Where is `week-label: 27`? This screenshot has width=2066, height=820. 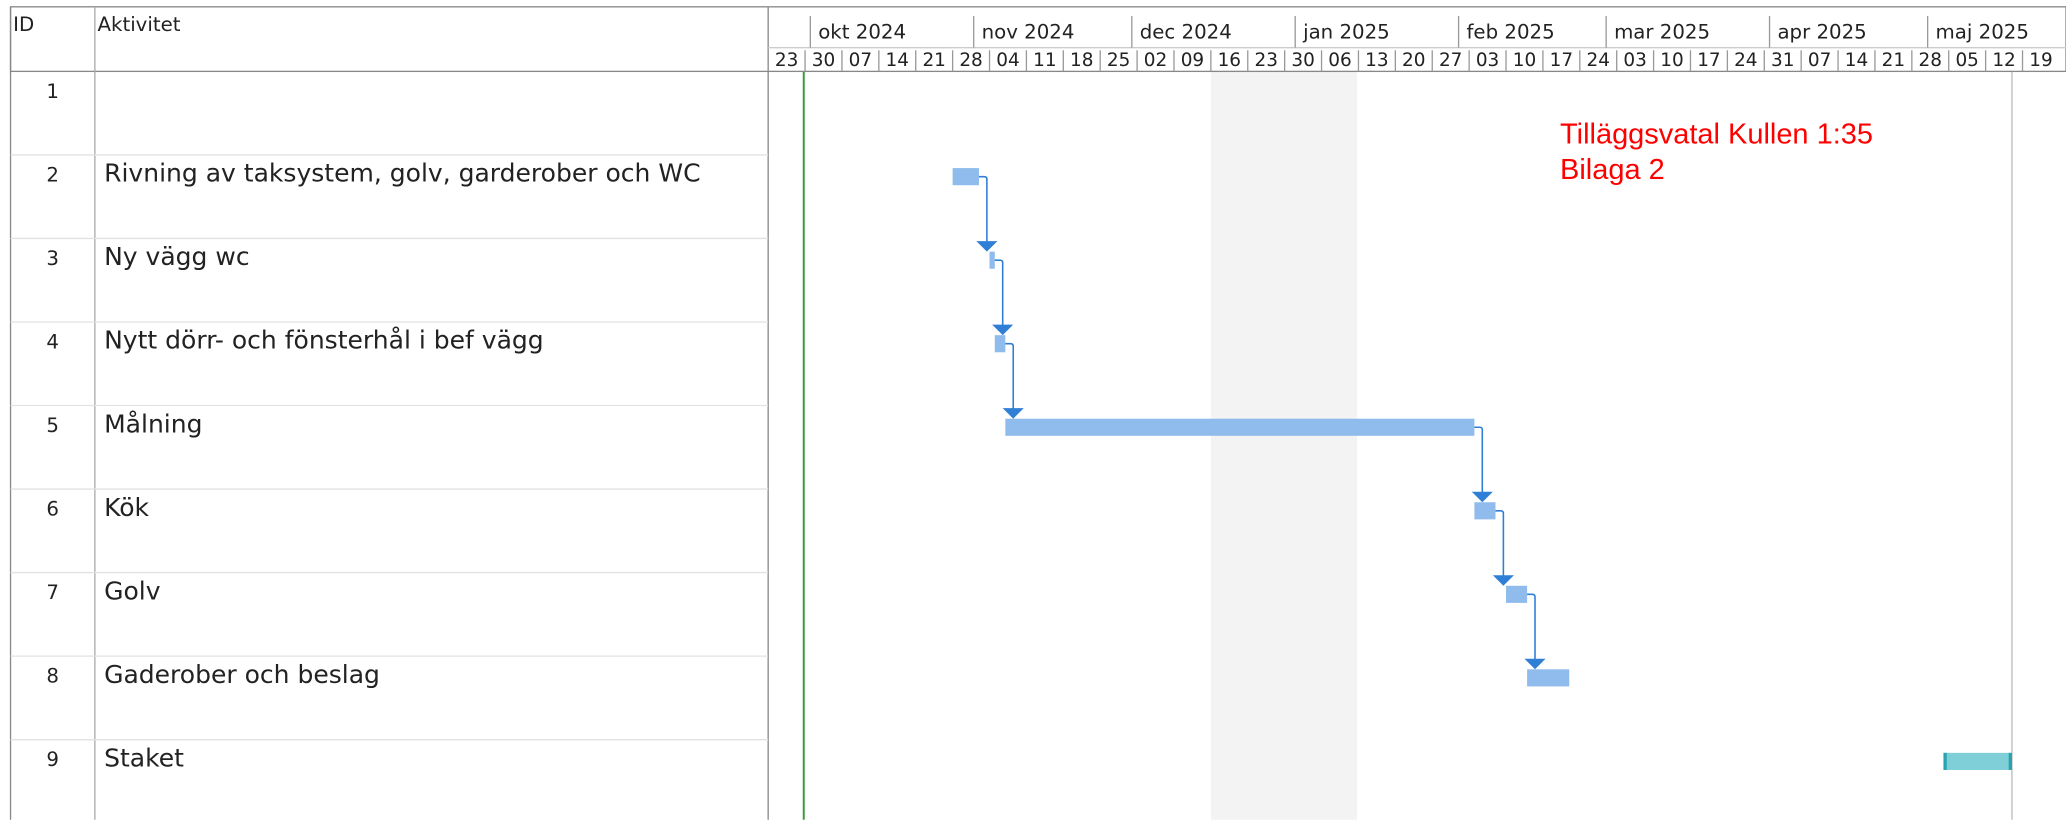 week-label: 27 is located at coordinates (1450, 60).